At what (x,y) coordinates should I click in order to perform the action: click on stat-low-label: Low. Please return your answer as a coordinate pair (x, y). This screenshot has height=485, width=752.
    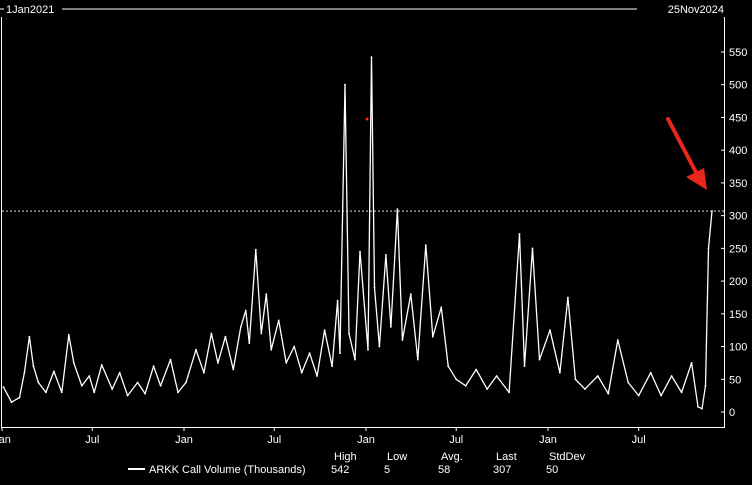
    Looking at the image, I should click on (397, 457).